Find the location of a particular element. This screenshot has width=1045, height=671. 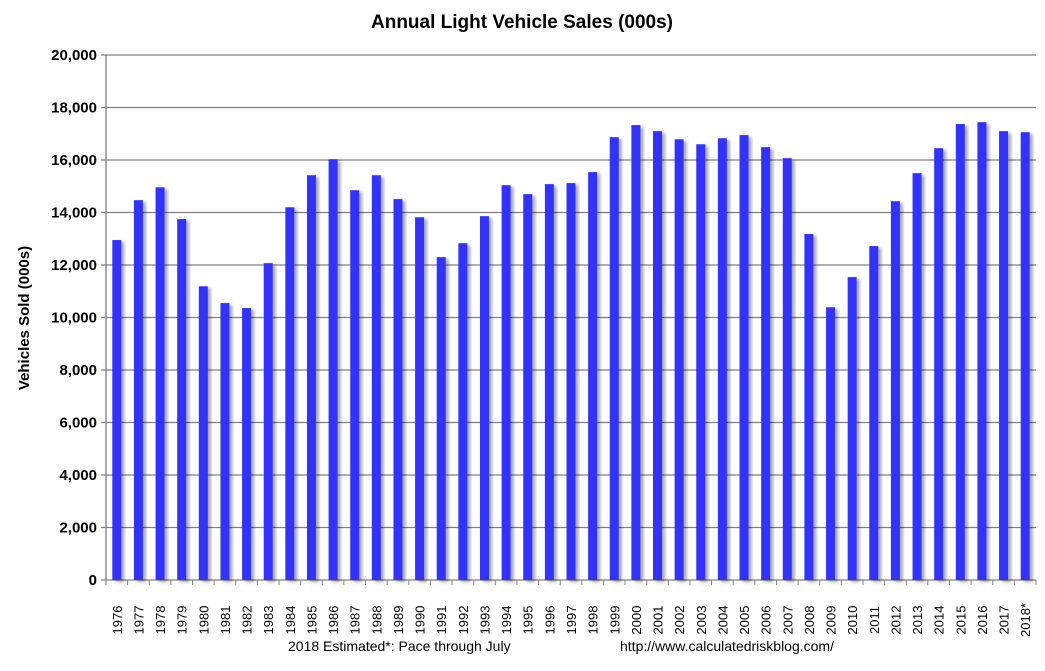

y-tick-label: 4,000 is located at coordinates (78, 475).